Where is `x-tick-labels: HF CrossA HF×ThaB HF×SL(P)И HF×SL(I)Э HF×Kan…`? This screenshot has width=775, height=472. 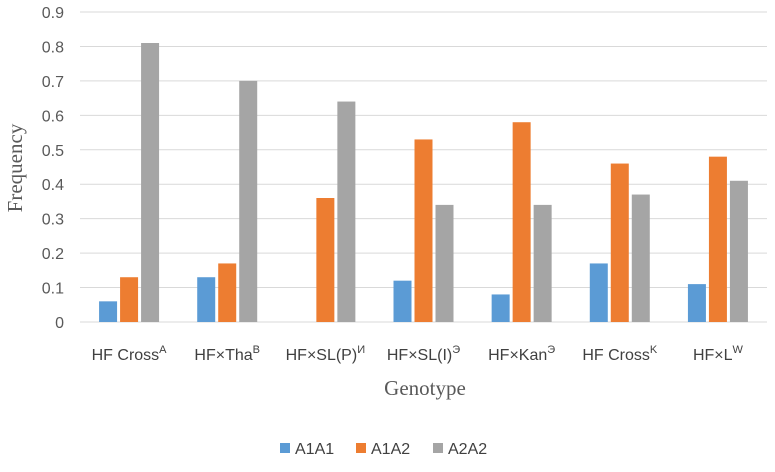
x-tick-labels: HF CrossA HF×ThaB HF×SL(P)И HF×SL(I)Э HF×Kan… is located at coordinates (418, 354).